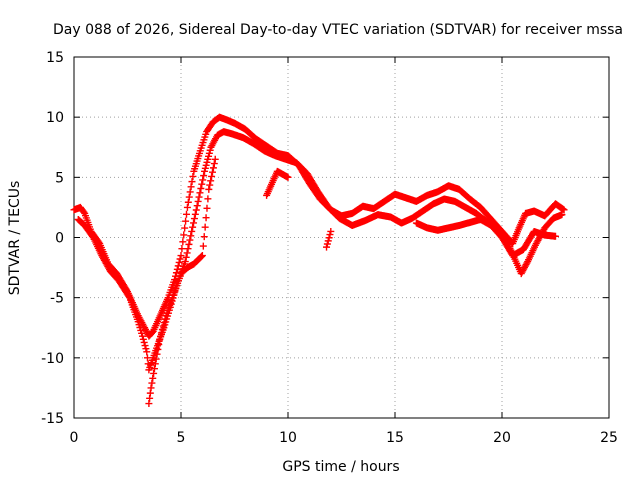 This screenshot has width=640, height=480. I want to click on y-tick-label: 10, so click(55, 118).